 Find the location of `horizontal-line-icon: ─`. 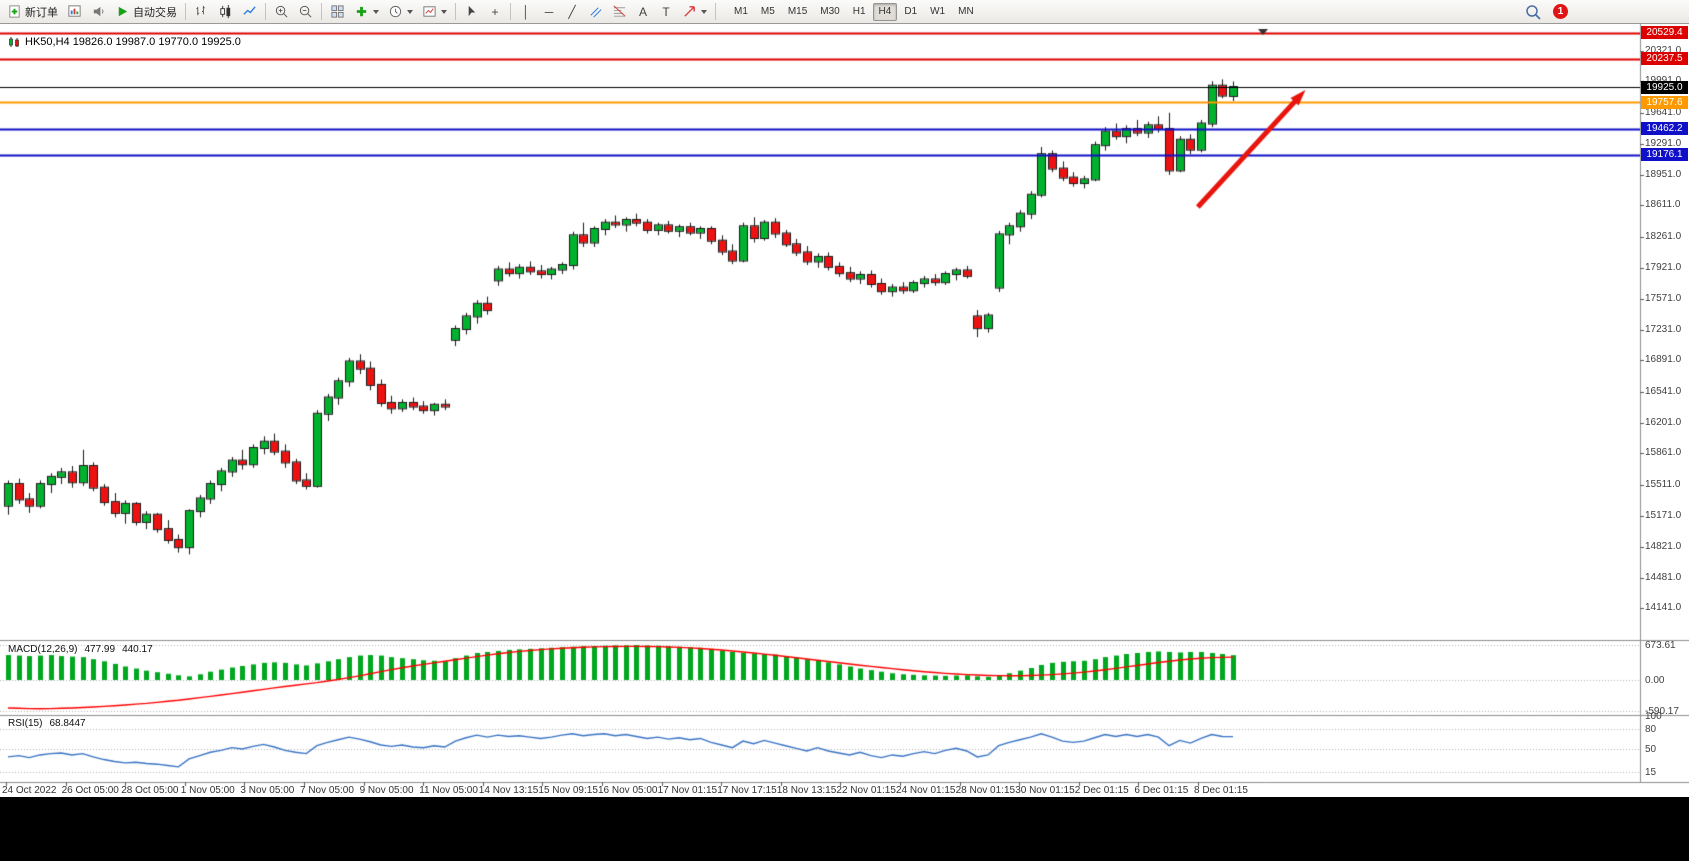

horizontal-line-icon: ─ is located at coordinates (549, 11).